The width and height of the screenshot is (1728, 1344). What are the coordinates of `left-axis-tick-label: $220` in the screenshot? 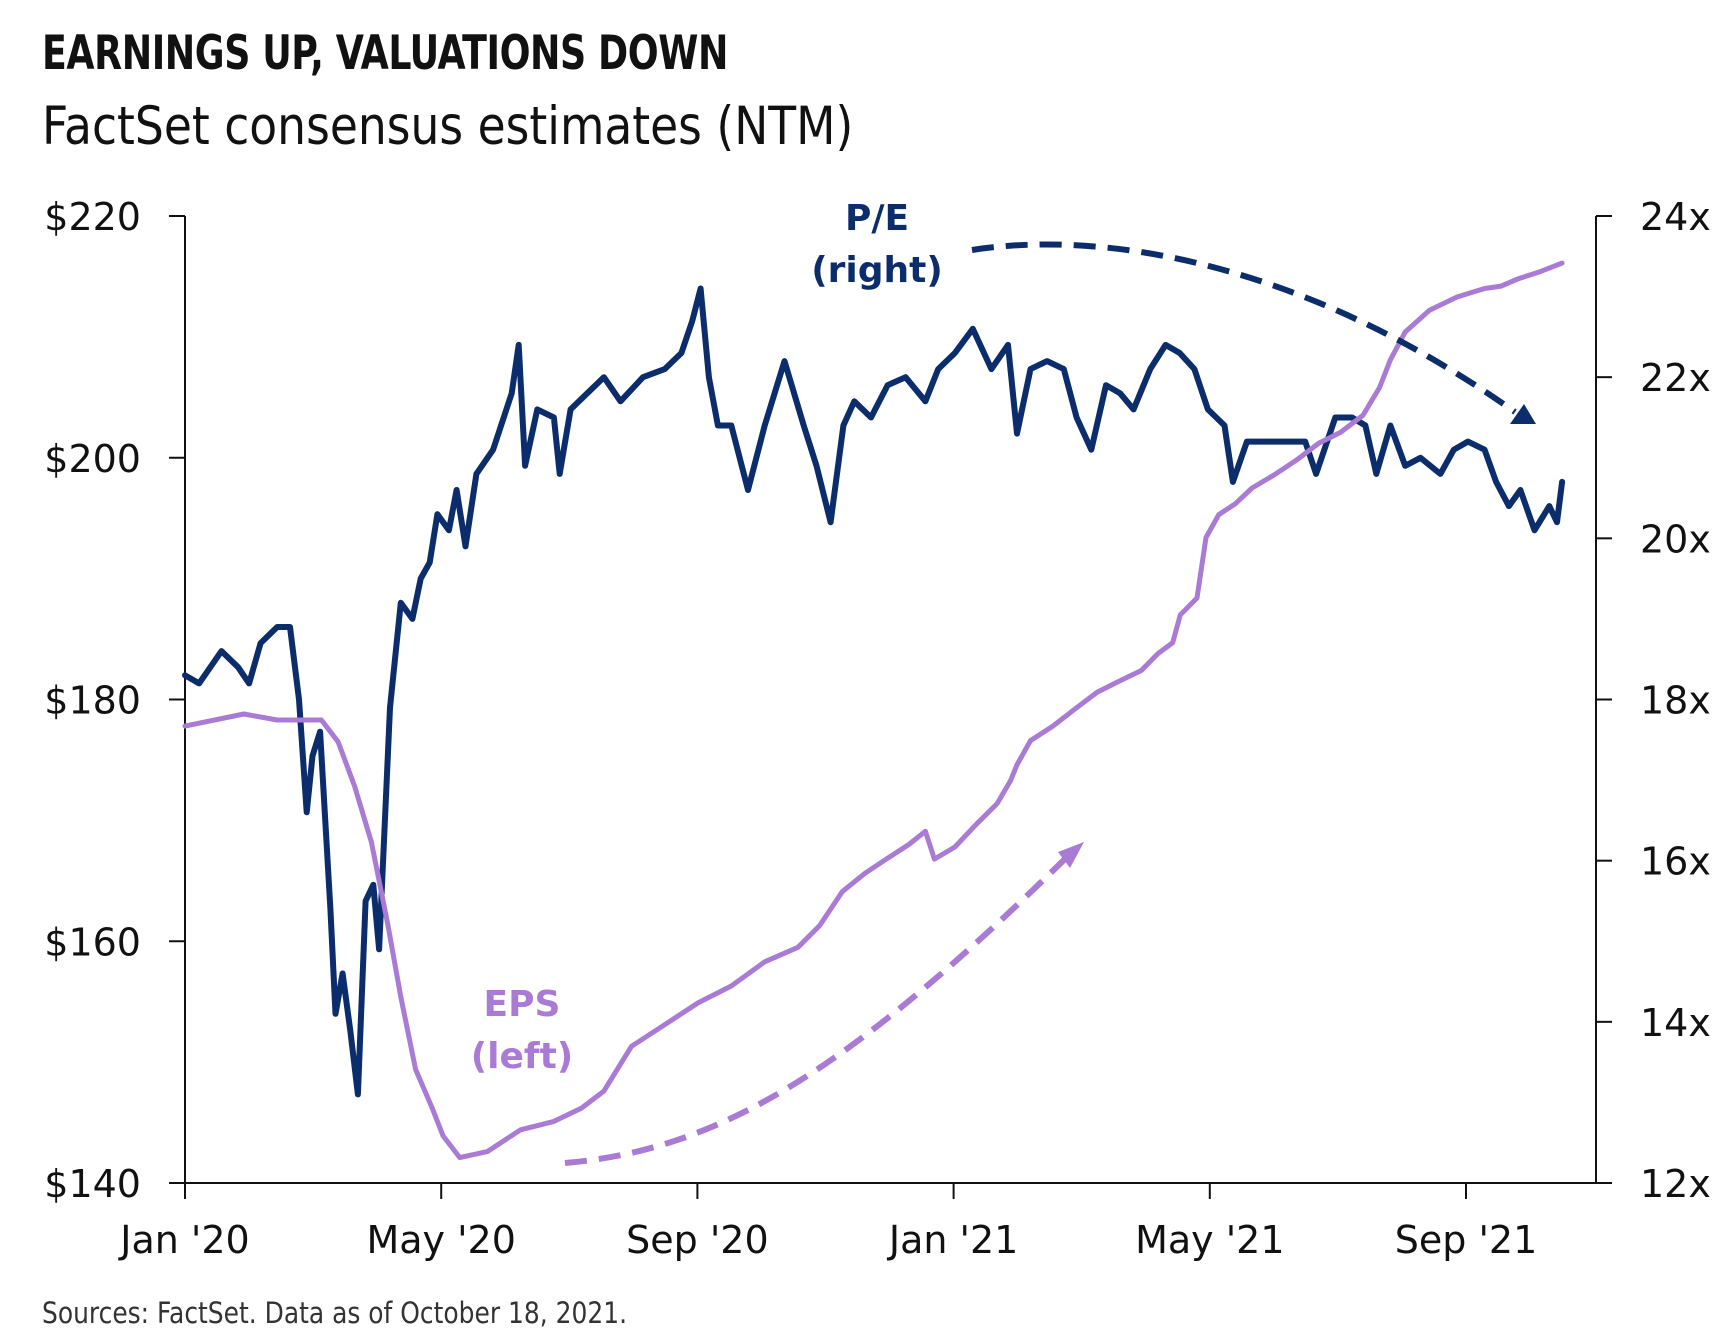 It's located at (92, 217).